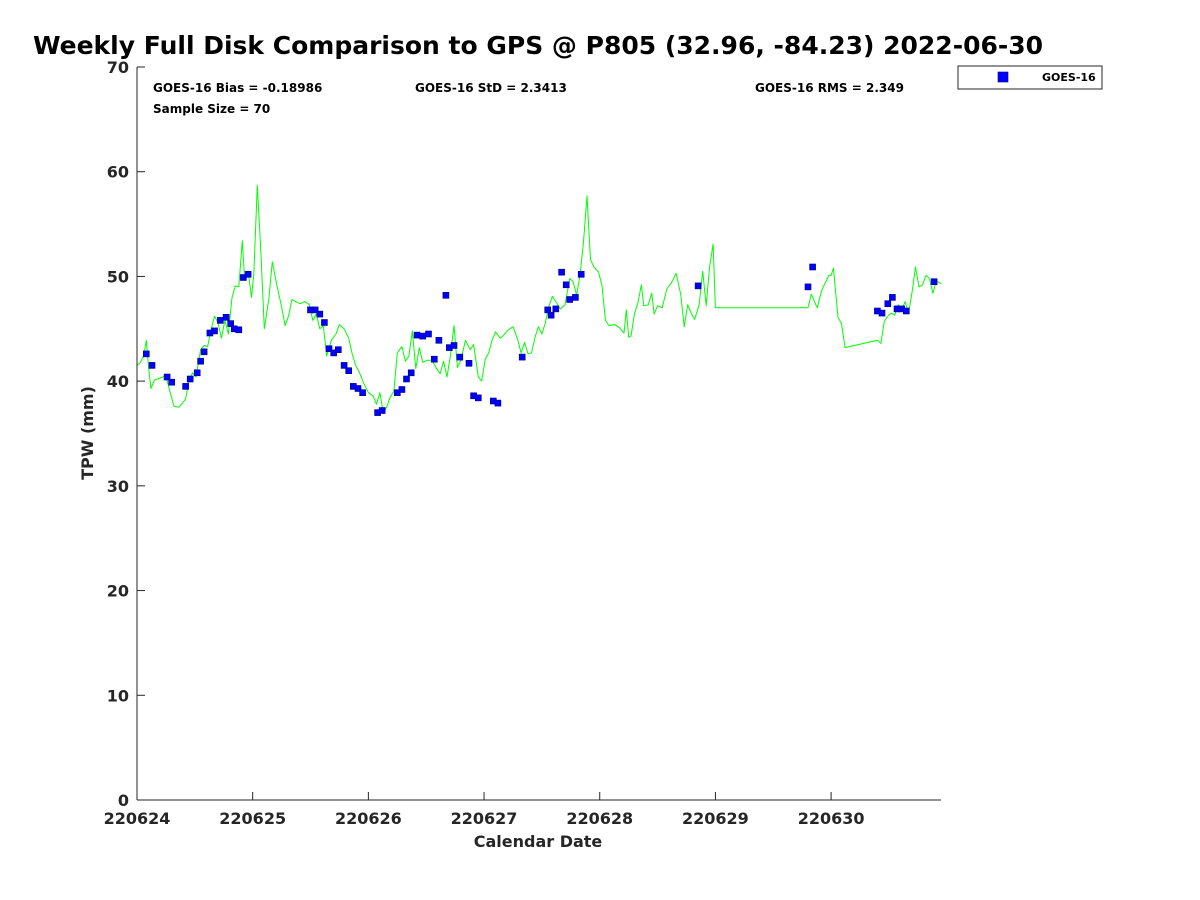 Image resolution: width=1200 pixels, height=900 pixels. What do you see at coordinates (252, 818) in the screenshot?
I see `x-tick-label: 220625` at bounding box center [252, 818].